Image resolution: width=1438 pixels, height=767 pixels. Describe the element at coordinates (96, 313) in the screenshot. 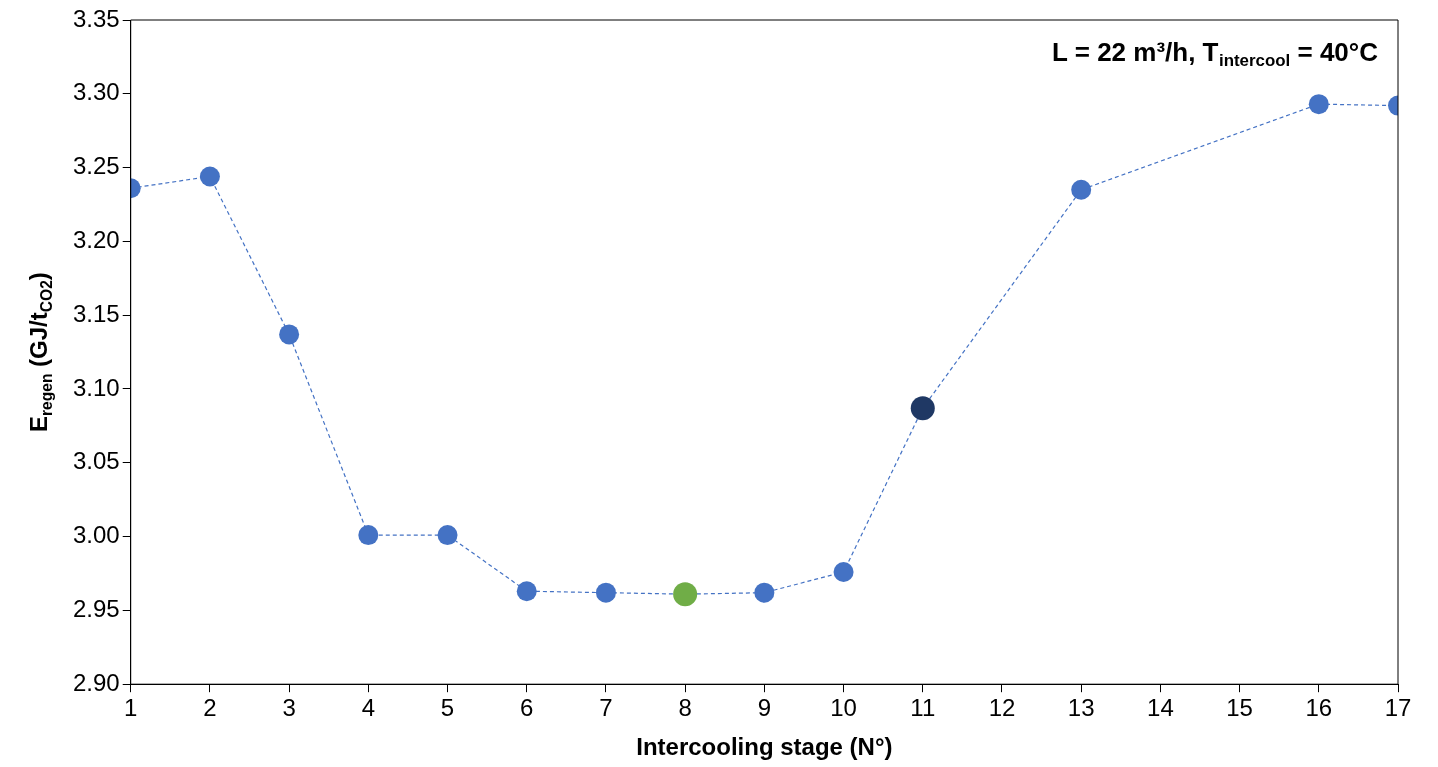

I see `y-tick-label: 3.15` at that location.